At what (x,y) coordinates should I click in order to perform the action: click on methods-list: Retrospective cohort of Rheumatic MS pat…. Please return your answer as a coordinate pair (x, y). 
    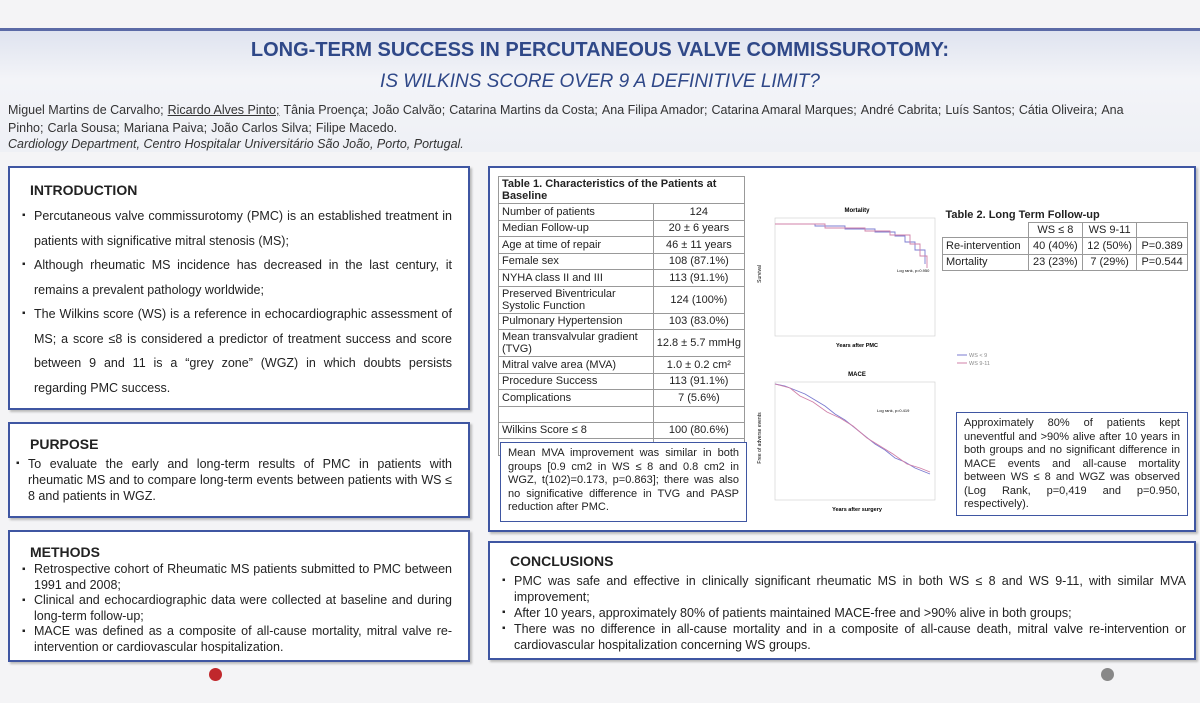
    Looking at the image, I should click on (234, 608).